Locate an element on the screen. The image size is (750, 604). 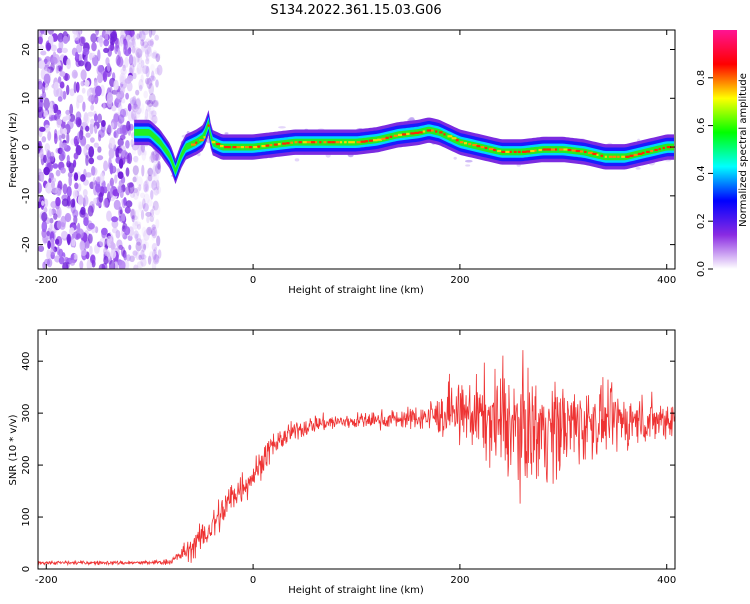
spectrogram-y-tick-label: 20 is located at coordinates (26, 49).